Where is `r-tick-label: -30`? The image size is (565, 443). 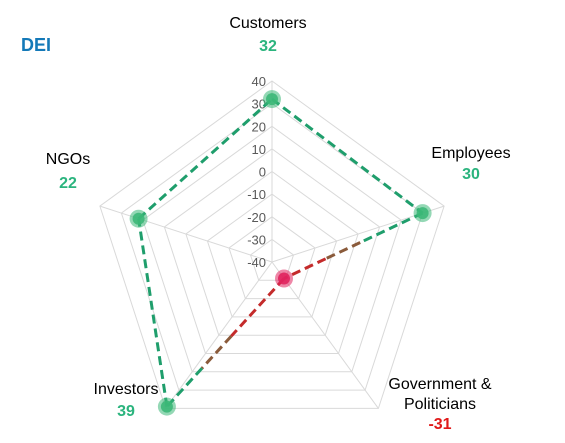
r-tick-label: -30 is located at coordinates (256, 239).